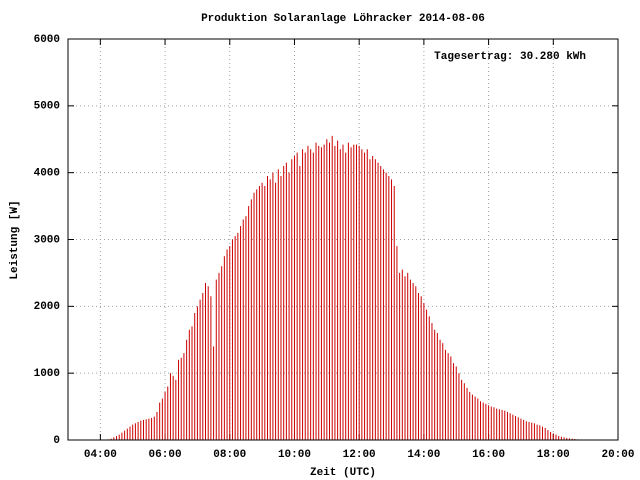  What do you see at coordinates (47, 374) in the screenshot?
I see `y-tick-label: 1000` at bounding box center [47, 374].